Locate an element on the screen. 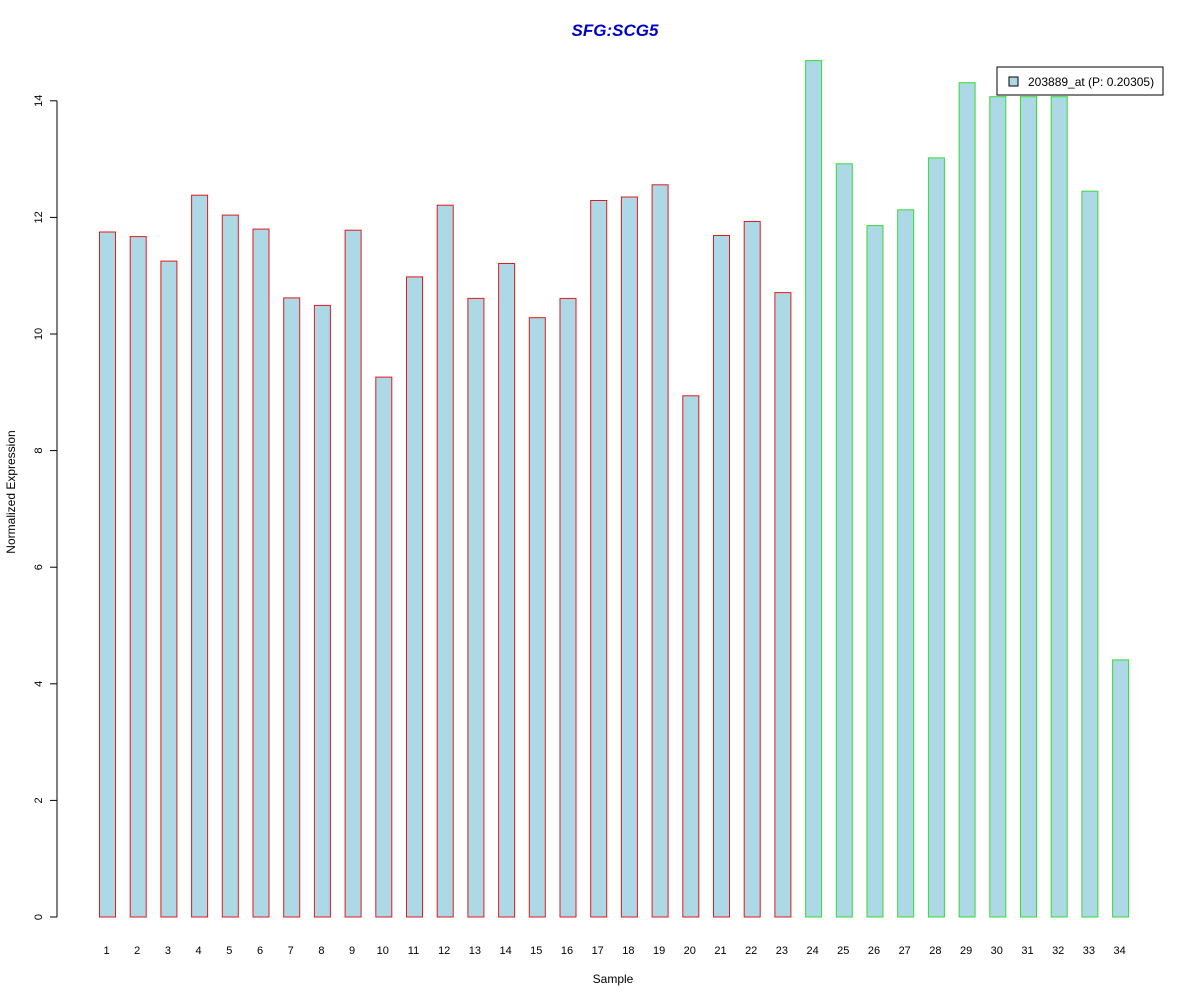 This screenshot has width=1200, height=1005. x-tick-label: 27 is located at coordinates (905, 951).